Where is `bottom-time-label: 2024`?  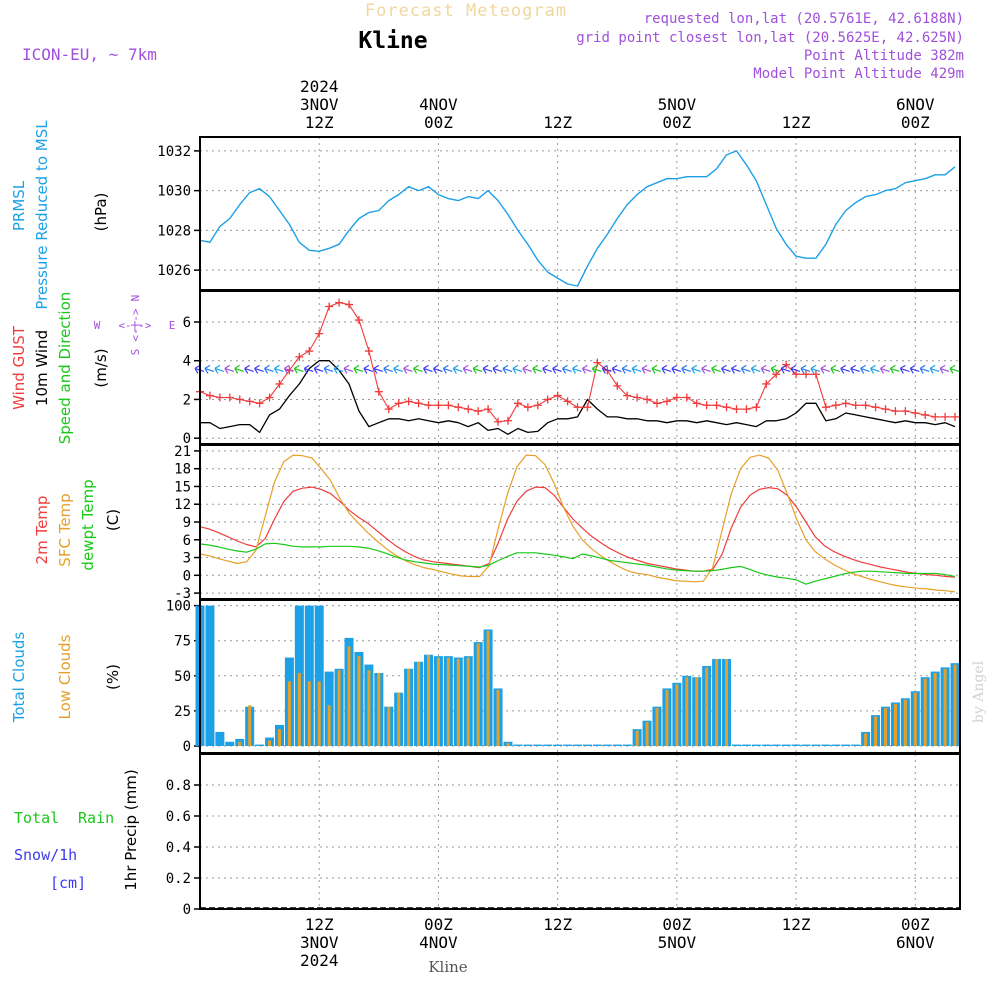
bottom-time-label: 2024 is located at coordinates (319, 960).